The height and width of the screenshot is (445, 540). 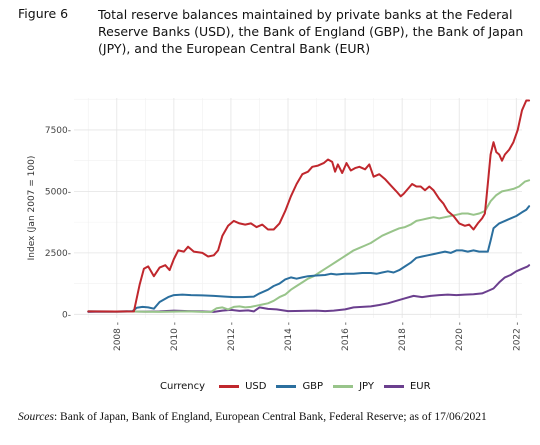 What do you see at coordinates (420, 386) in the screenshot?
I see `legend-label: EUR` at bounding box center [420, 386].